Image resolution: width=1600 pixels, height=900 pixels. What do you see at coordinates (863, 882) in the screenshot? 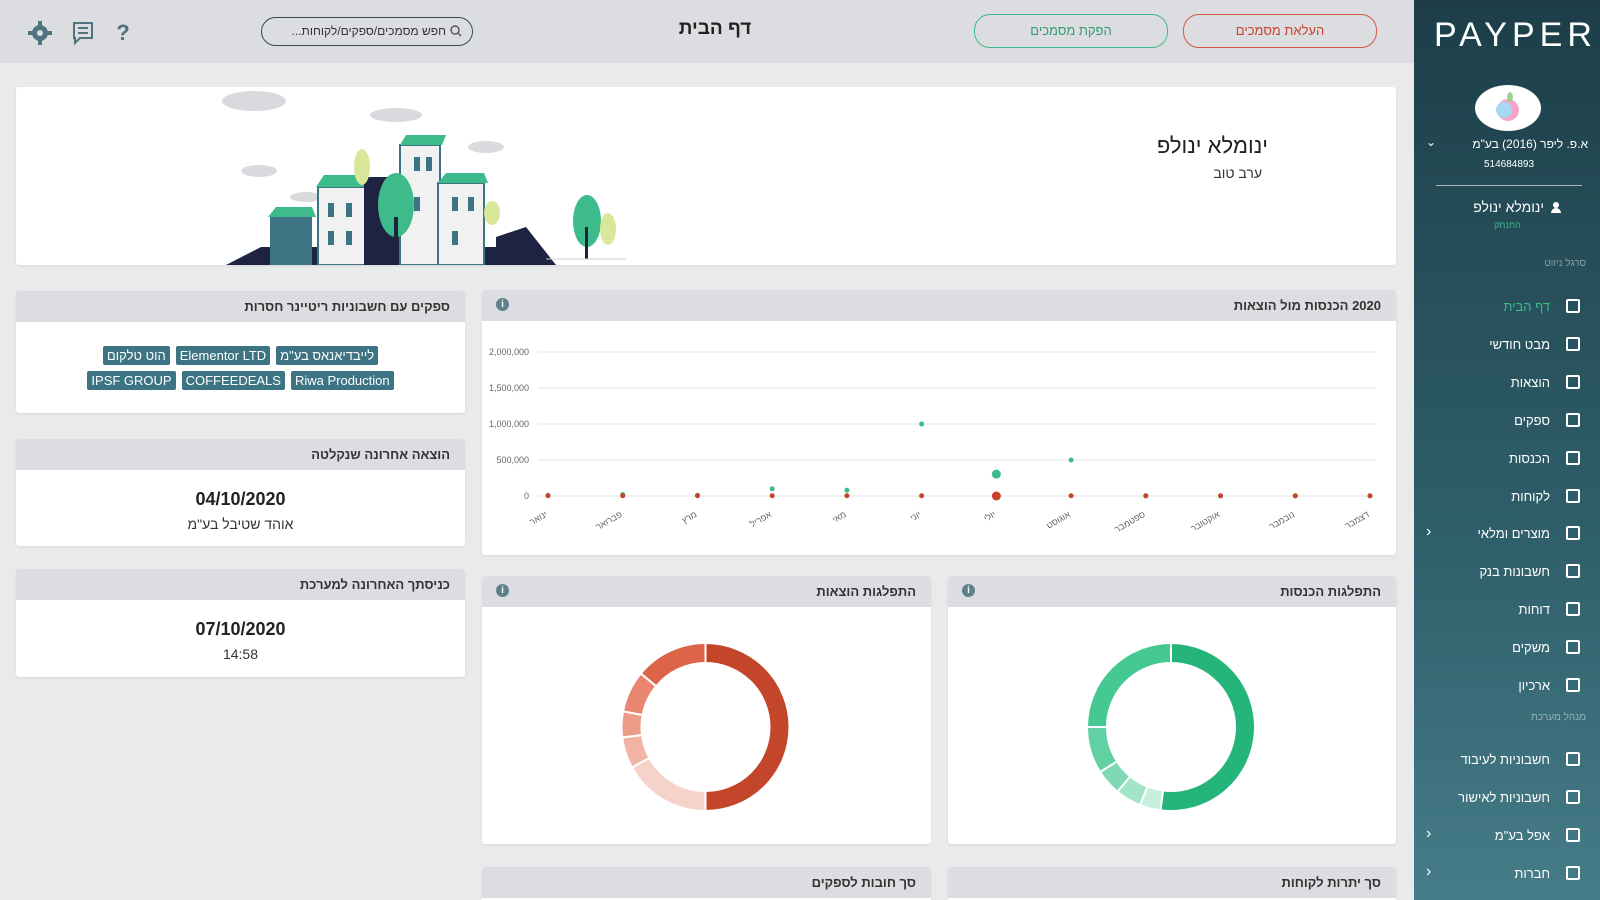
I see `card-title: סך חובות לספקים` at bounding box center [863, 882].